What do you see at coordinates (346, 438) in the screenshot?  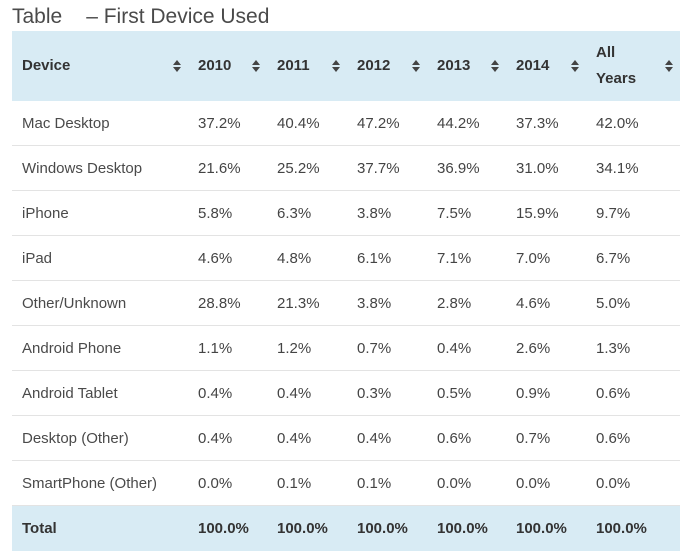 I see `table-row: Desktop (Other) 0.4% 0.4% 0.4% 0.6% 0.7% 0.6%` at bounding box center [346, 438].